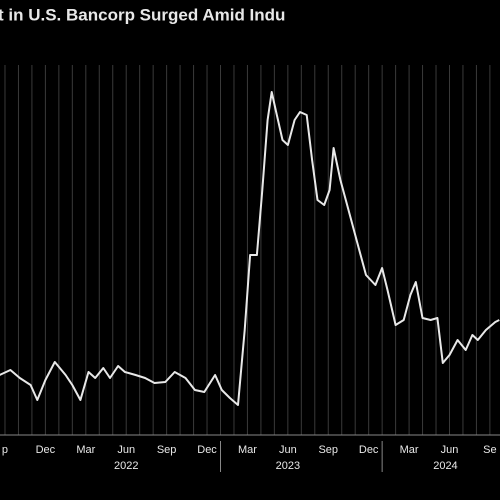  I want to click on year-label: 2024, so click(445, 466).